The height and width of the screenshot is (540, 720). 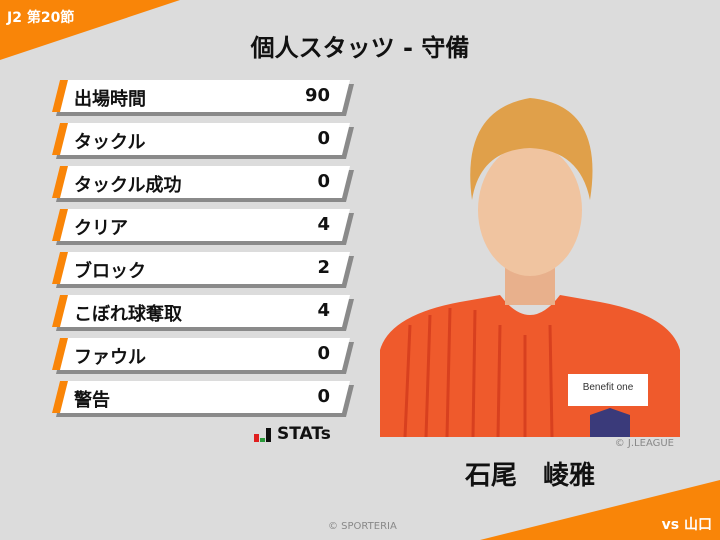 I want to click on stat-label: クリア, so click(x=101, y=228).